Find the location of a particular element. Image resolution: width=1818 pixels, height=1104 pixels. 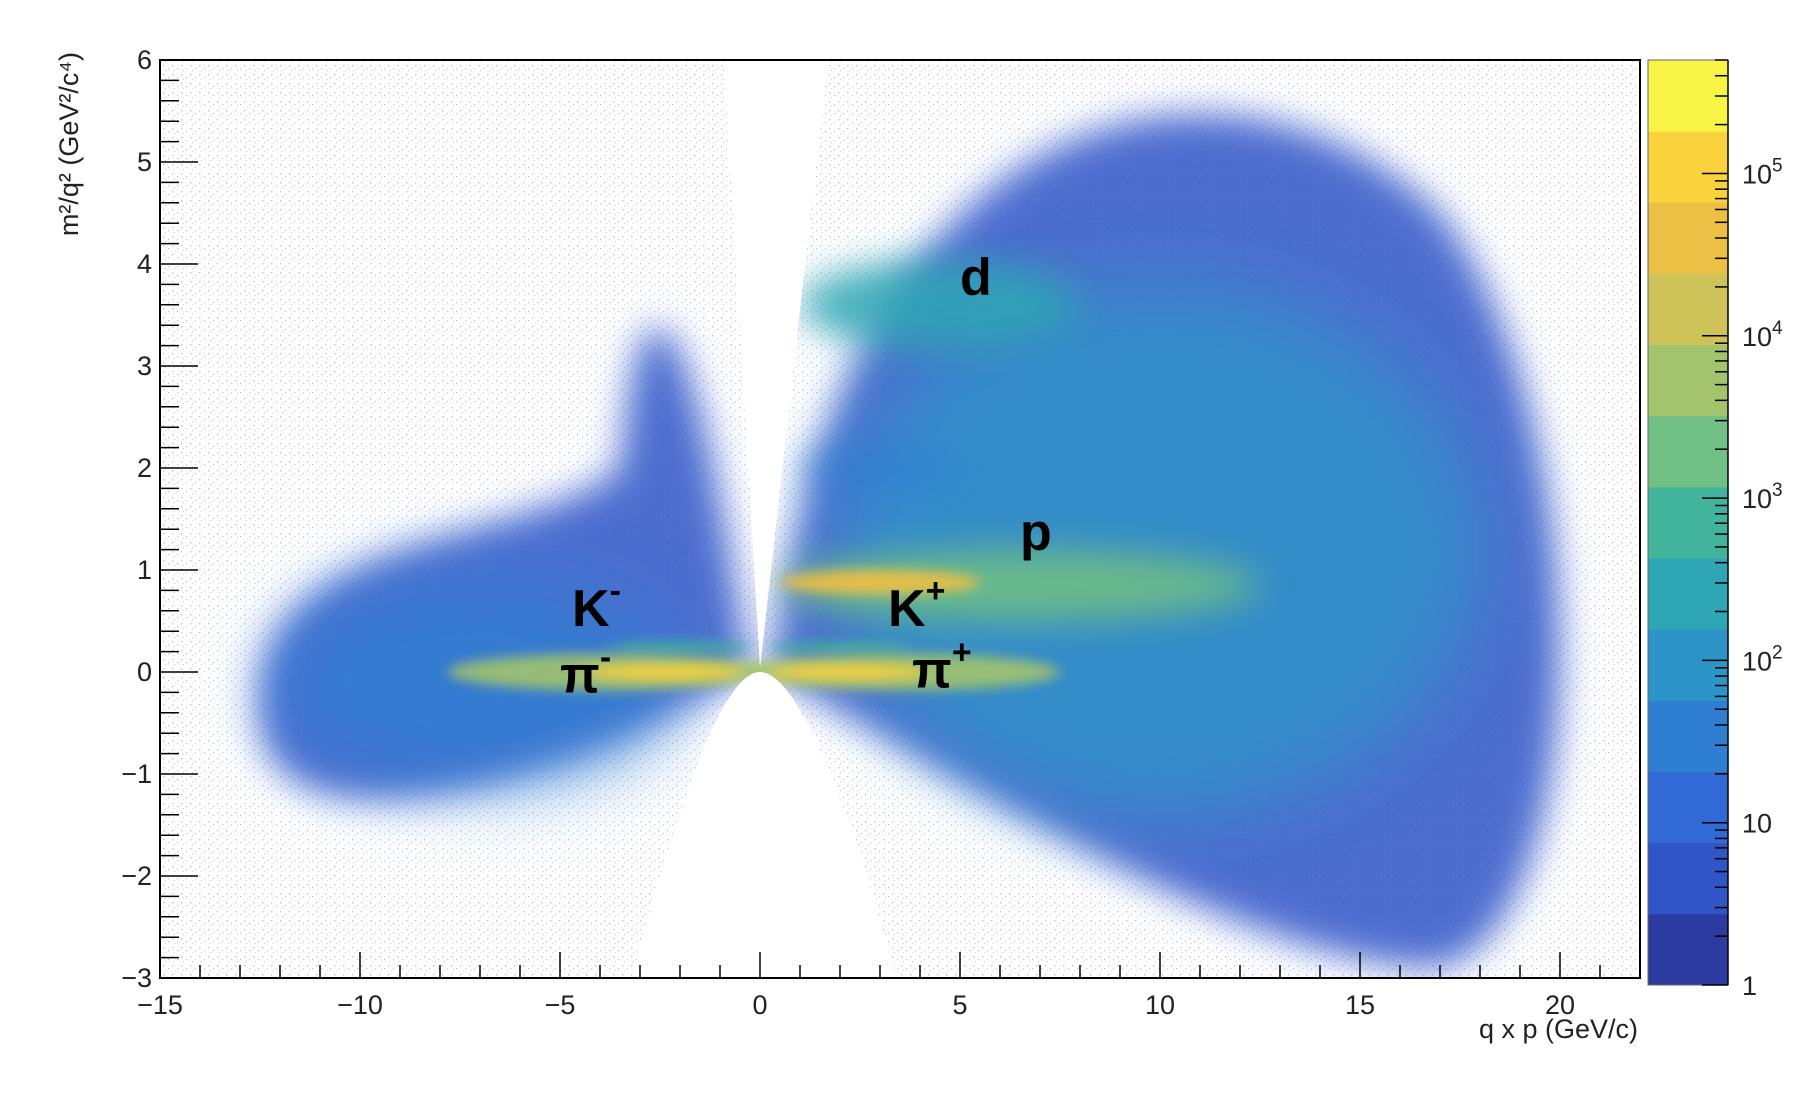

particle-labels: d p K- K+ π-π+ is located at coordinates (806, 477).